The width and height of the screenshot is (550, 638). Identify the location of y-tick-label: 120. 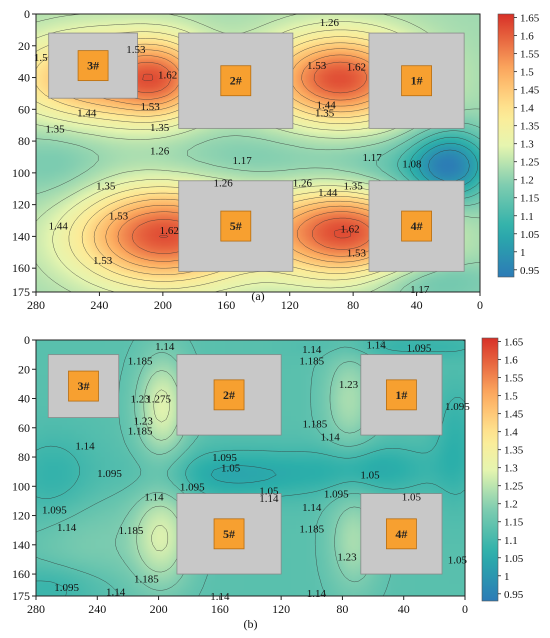
(21, 516).